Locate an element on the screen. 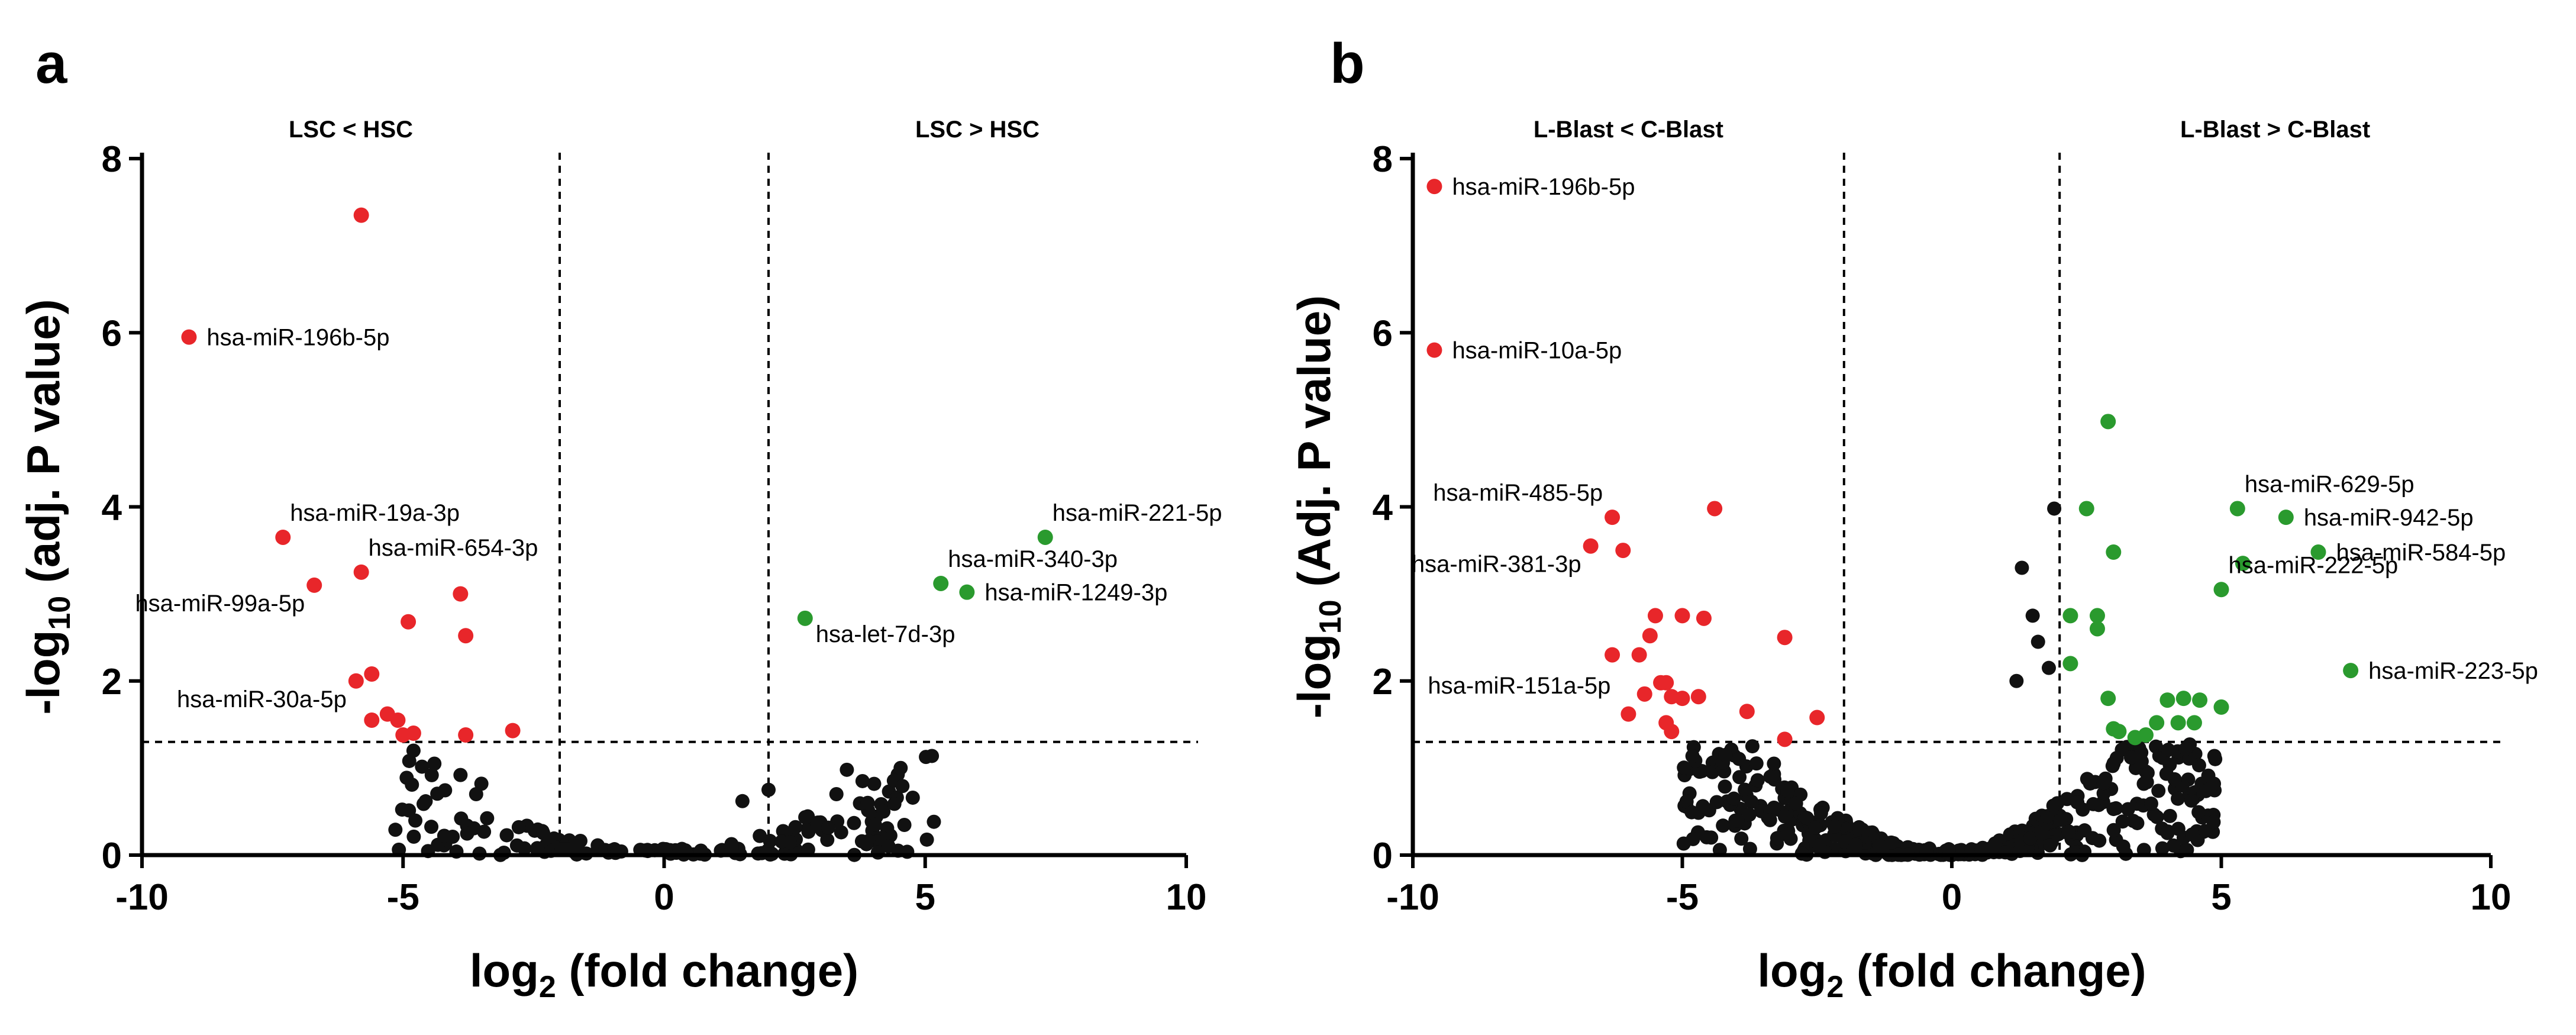  point-label: hsa-miR-654-3p is located at coordinates (453, 548).